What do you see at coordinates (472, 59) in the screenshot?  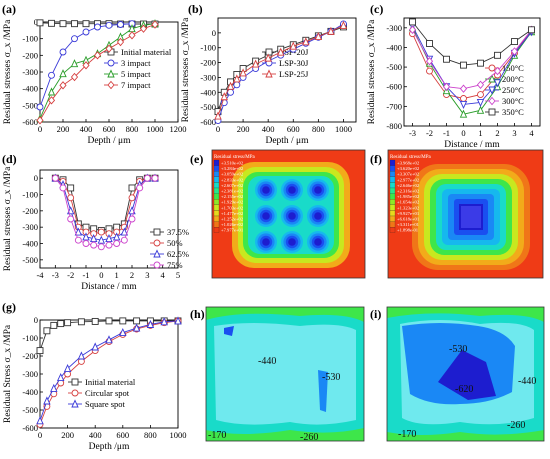 I see `series-line` at bounding box center [472, 59].